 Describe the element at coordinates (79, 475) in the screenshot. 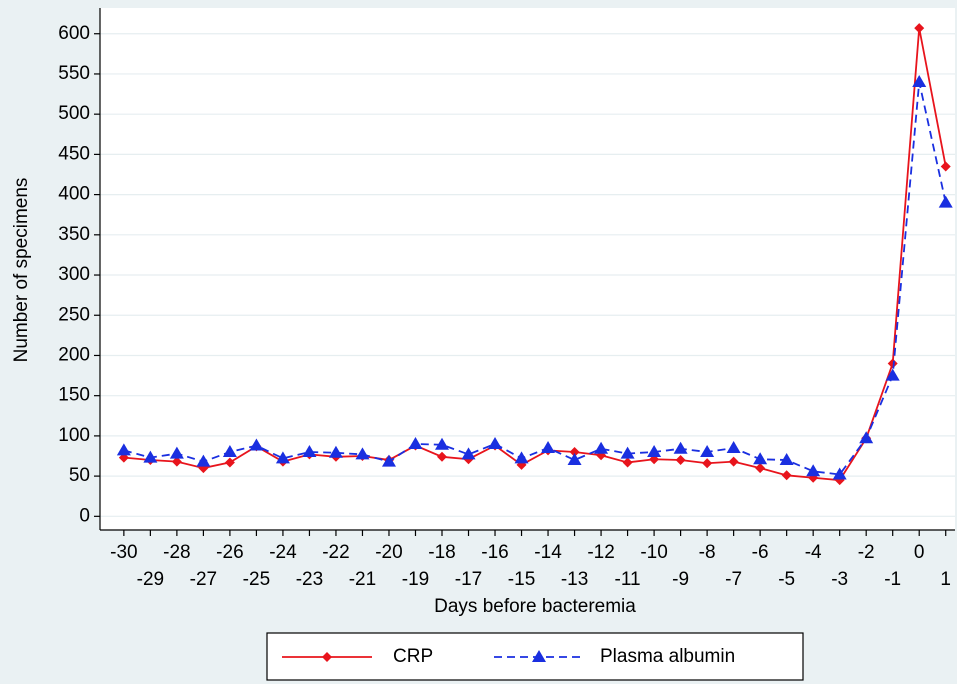

I see `y-tick-label: 50` at that location.